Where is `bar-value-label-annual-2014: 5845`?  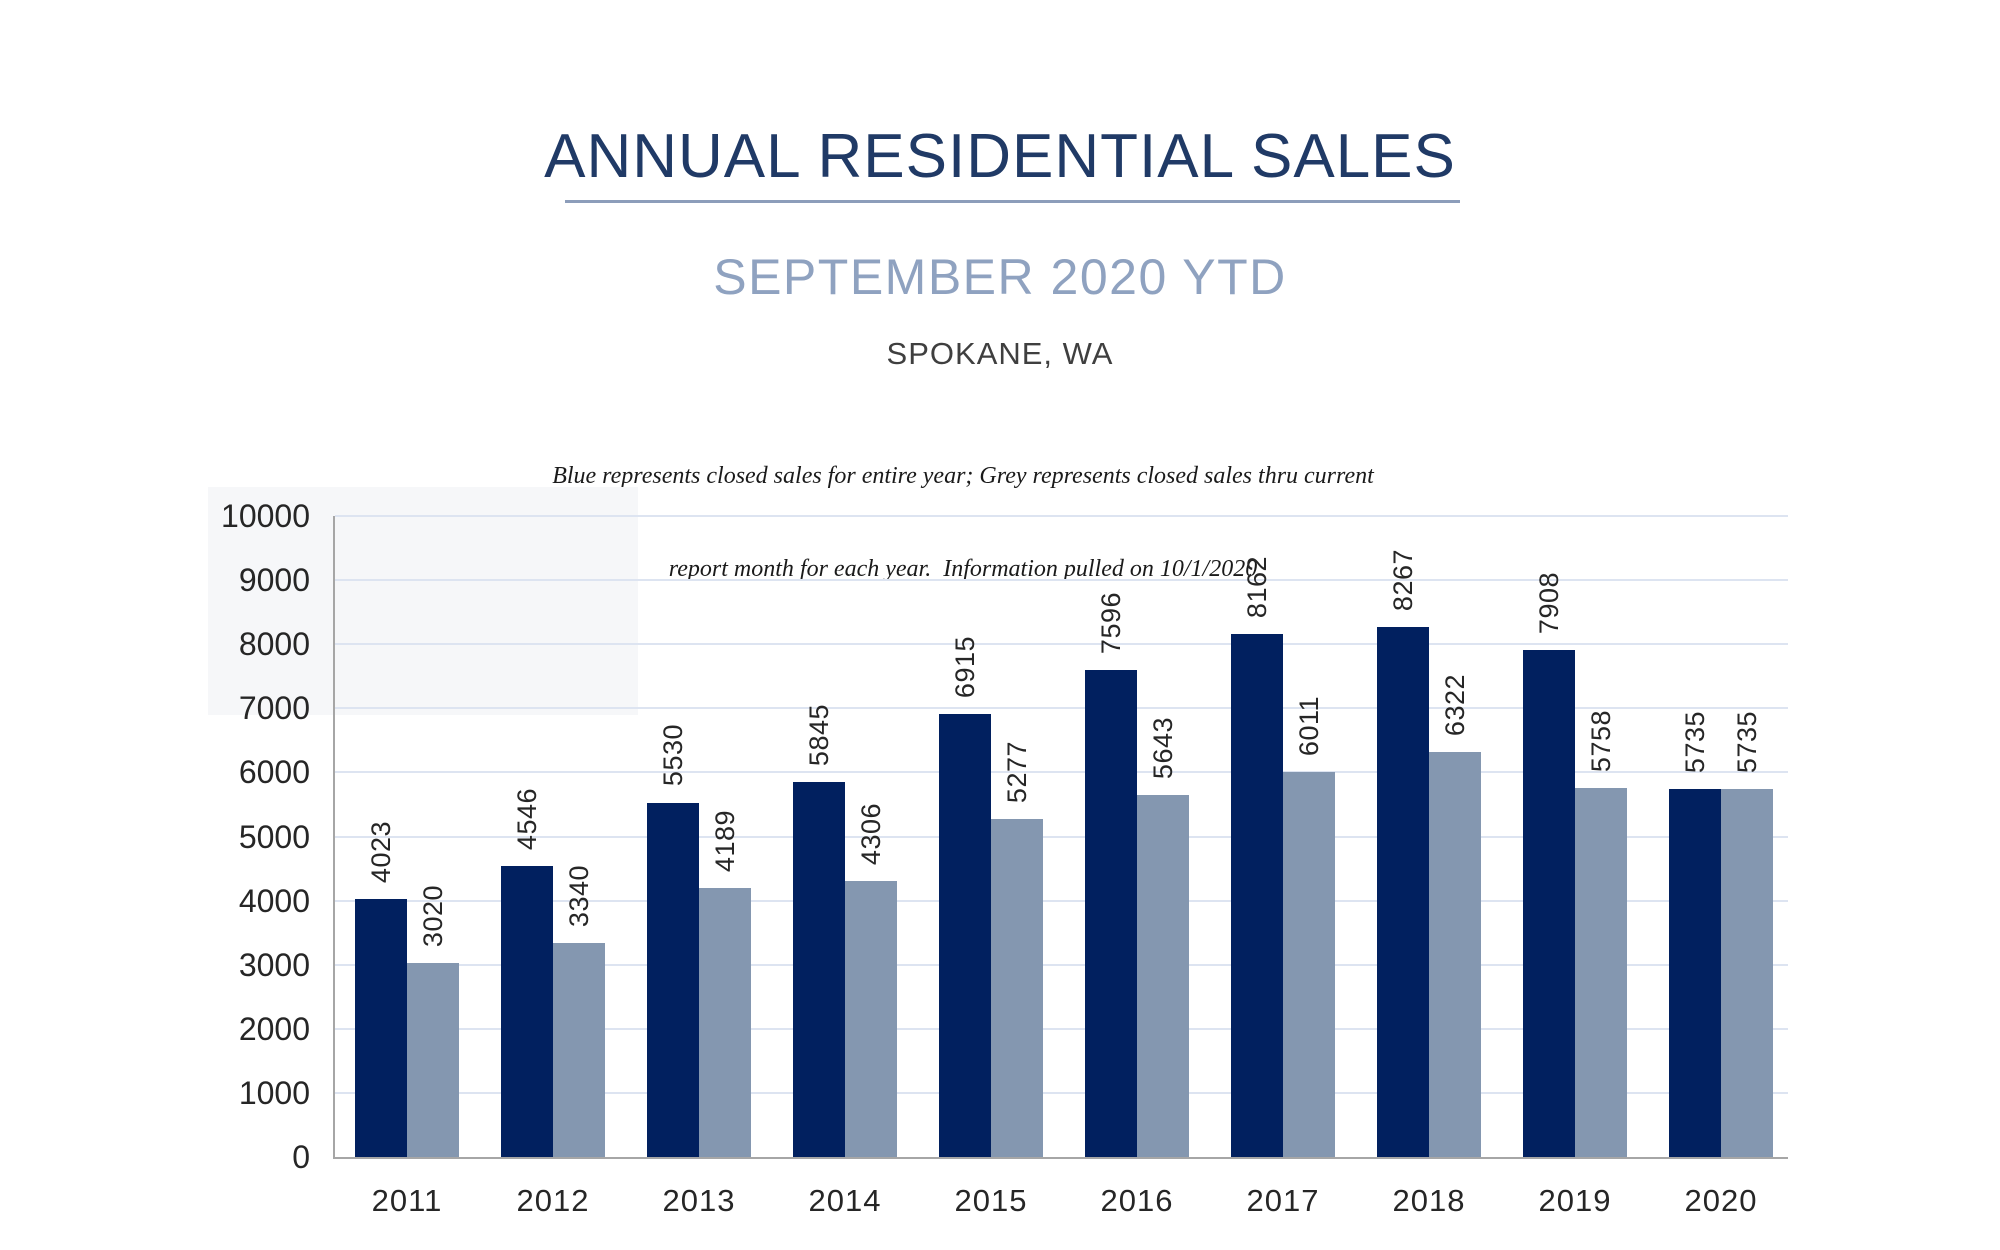 bar-value-label-annual-2014: 5845 is located at coordinates (819, 735).